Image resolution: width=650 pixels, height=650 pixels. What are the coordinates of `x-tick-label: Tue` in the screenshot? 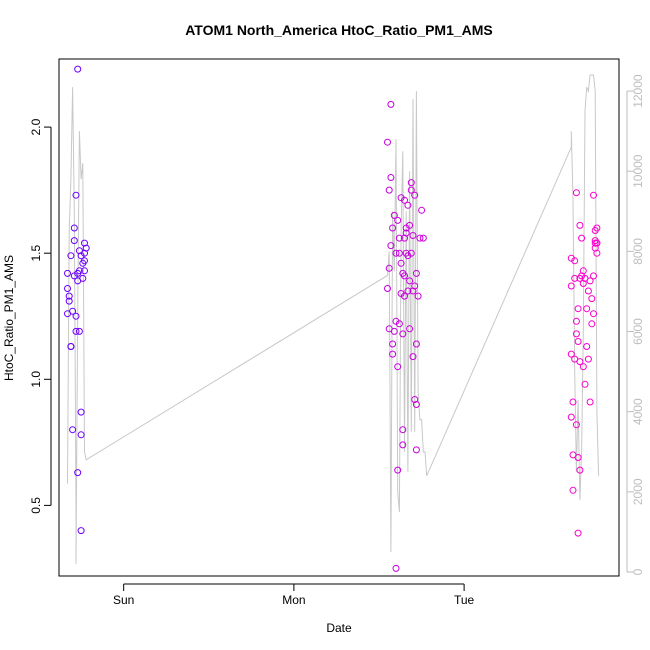 It's located at (464, 600).